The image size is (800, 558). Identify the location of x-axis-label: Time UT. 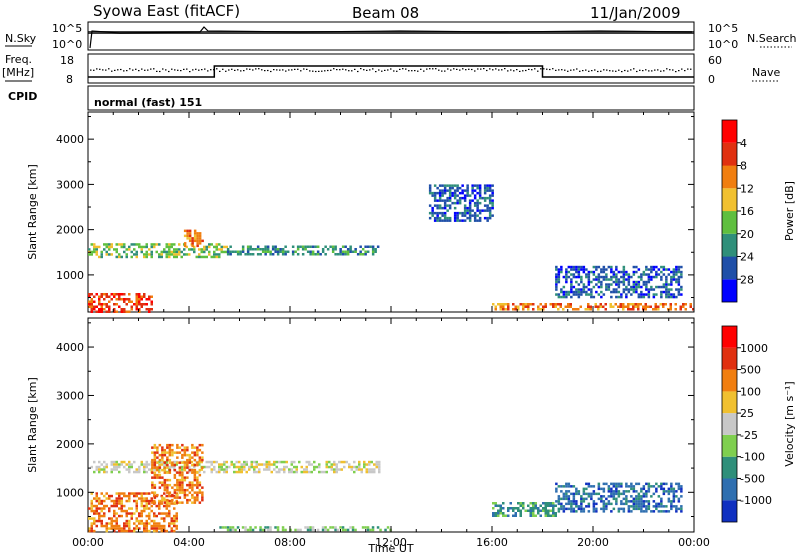
(390, 548).